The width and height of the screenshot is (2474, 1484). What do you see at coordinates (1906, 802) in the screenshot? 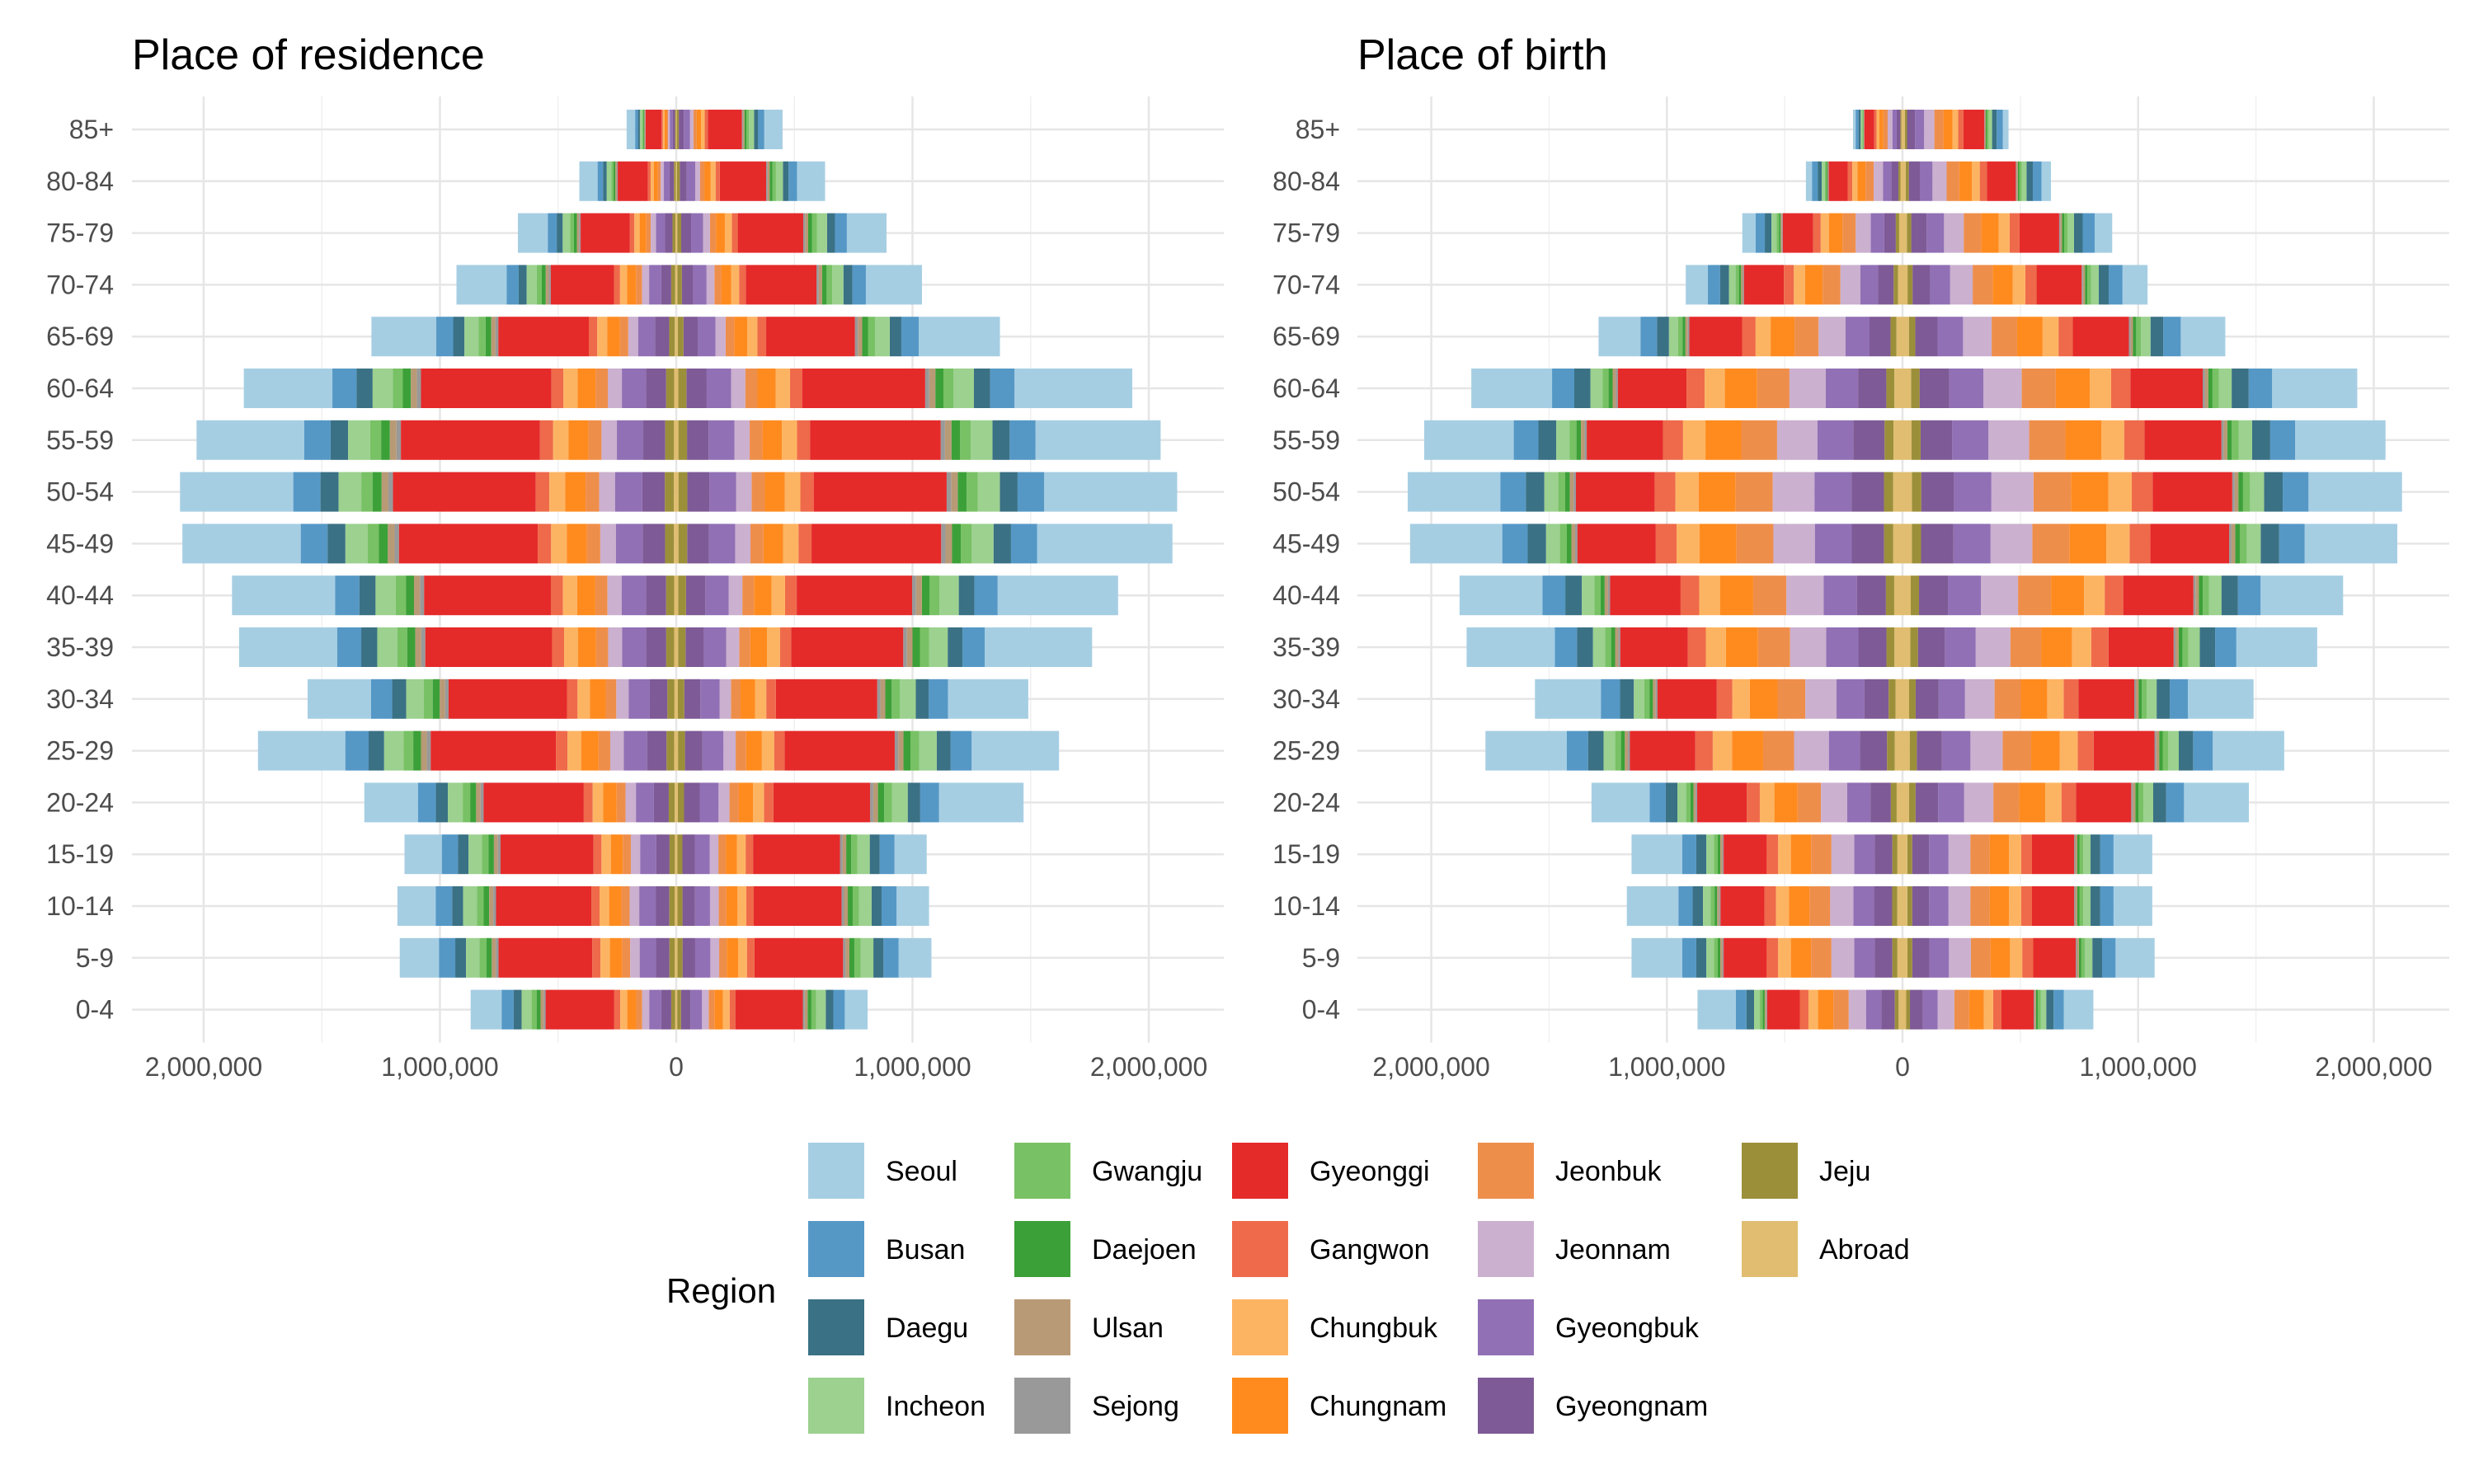
I see `bar-abroad-20-24-right` at bounding box center [1906, 802].